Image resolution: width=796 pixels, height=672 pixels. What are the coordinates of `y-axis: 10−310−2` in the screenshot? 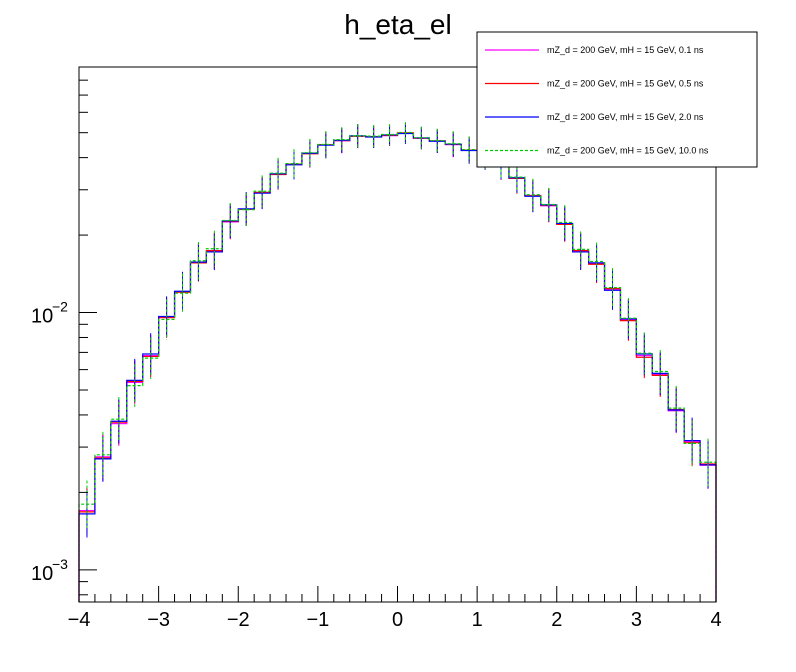 It's located at (64, 331).